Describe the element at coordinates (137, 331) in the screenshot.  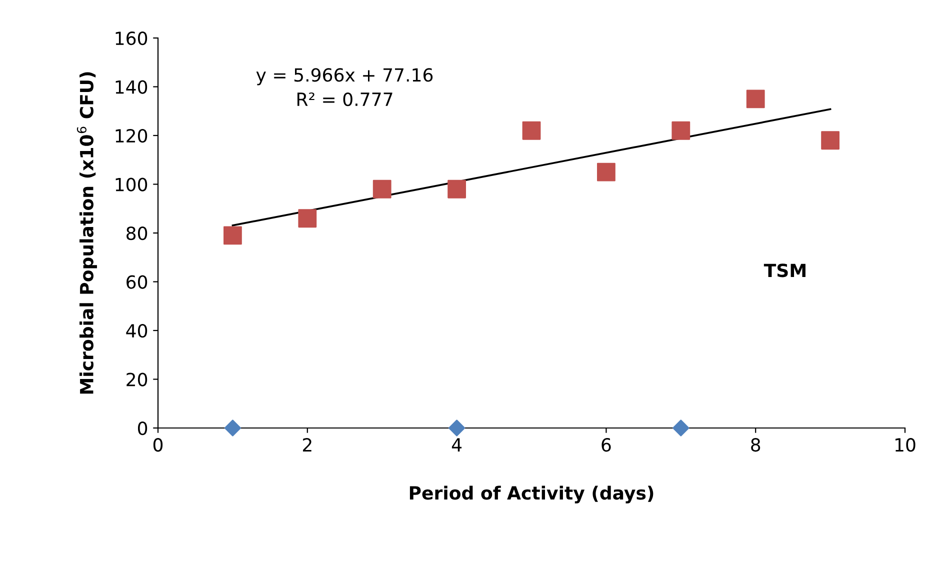
I see `y-tick-label: 40` at that location.